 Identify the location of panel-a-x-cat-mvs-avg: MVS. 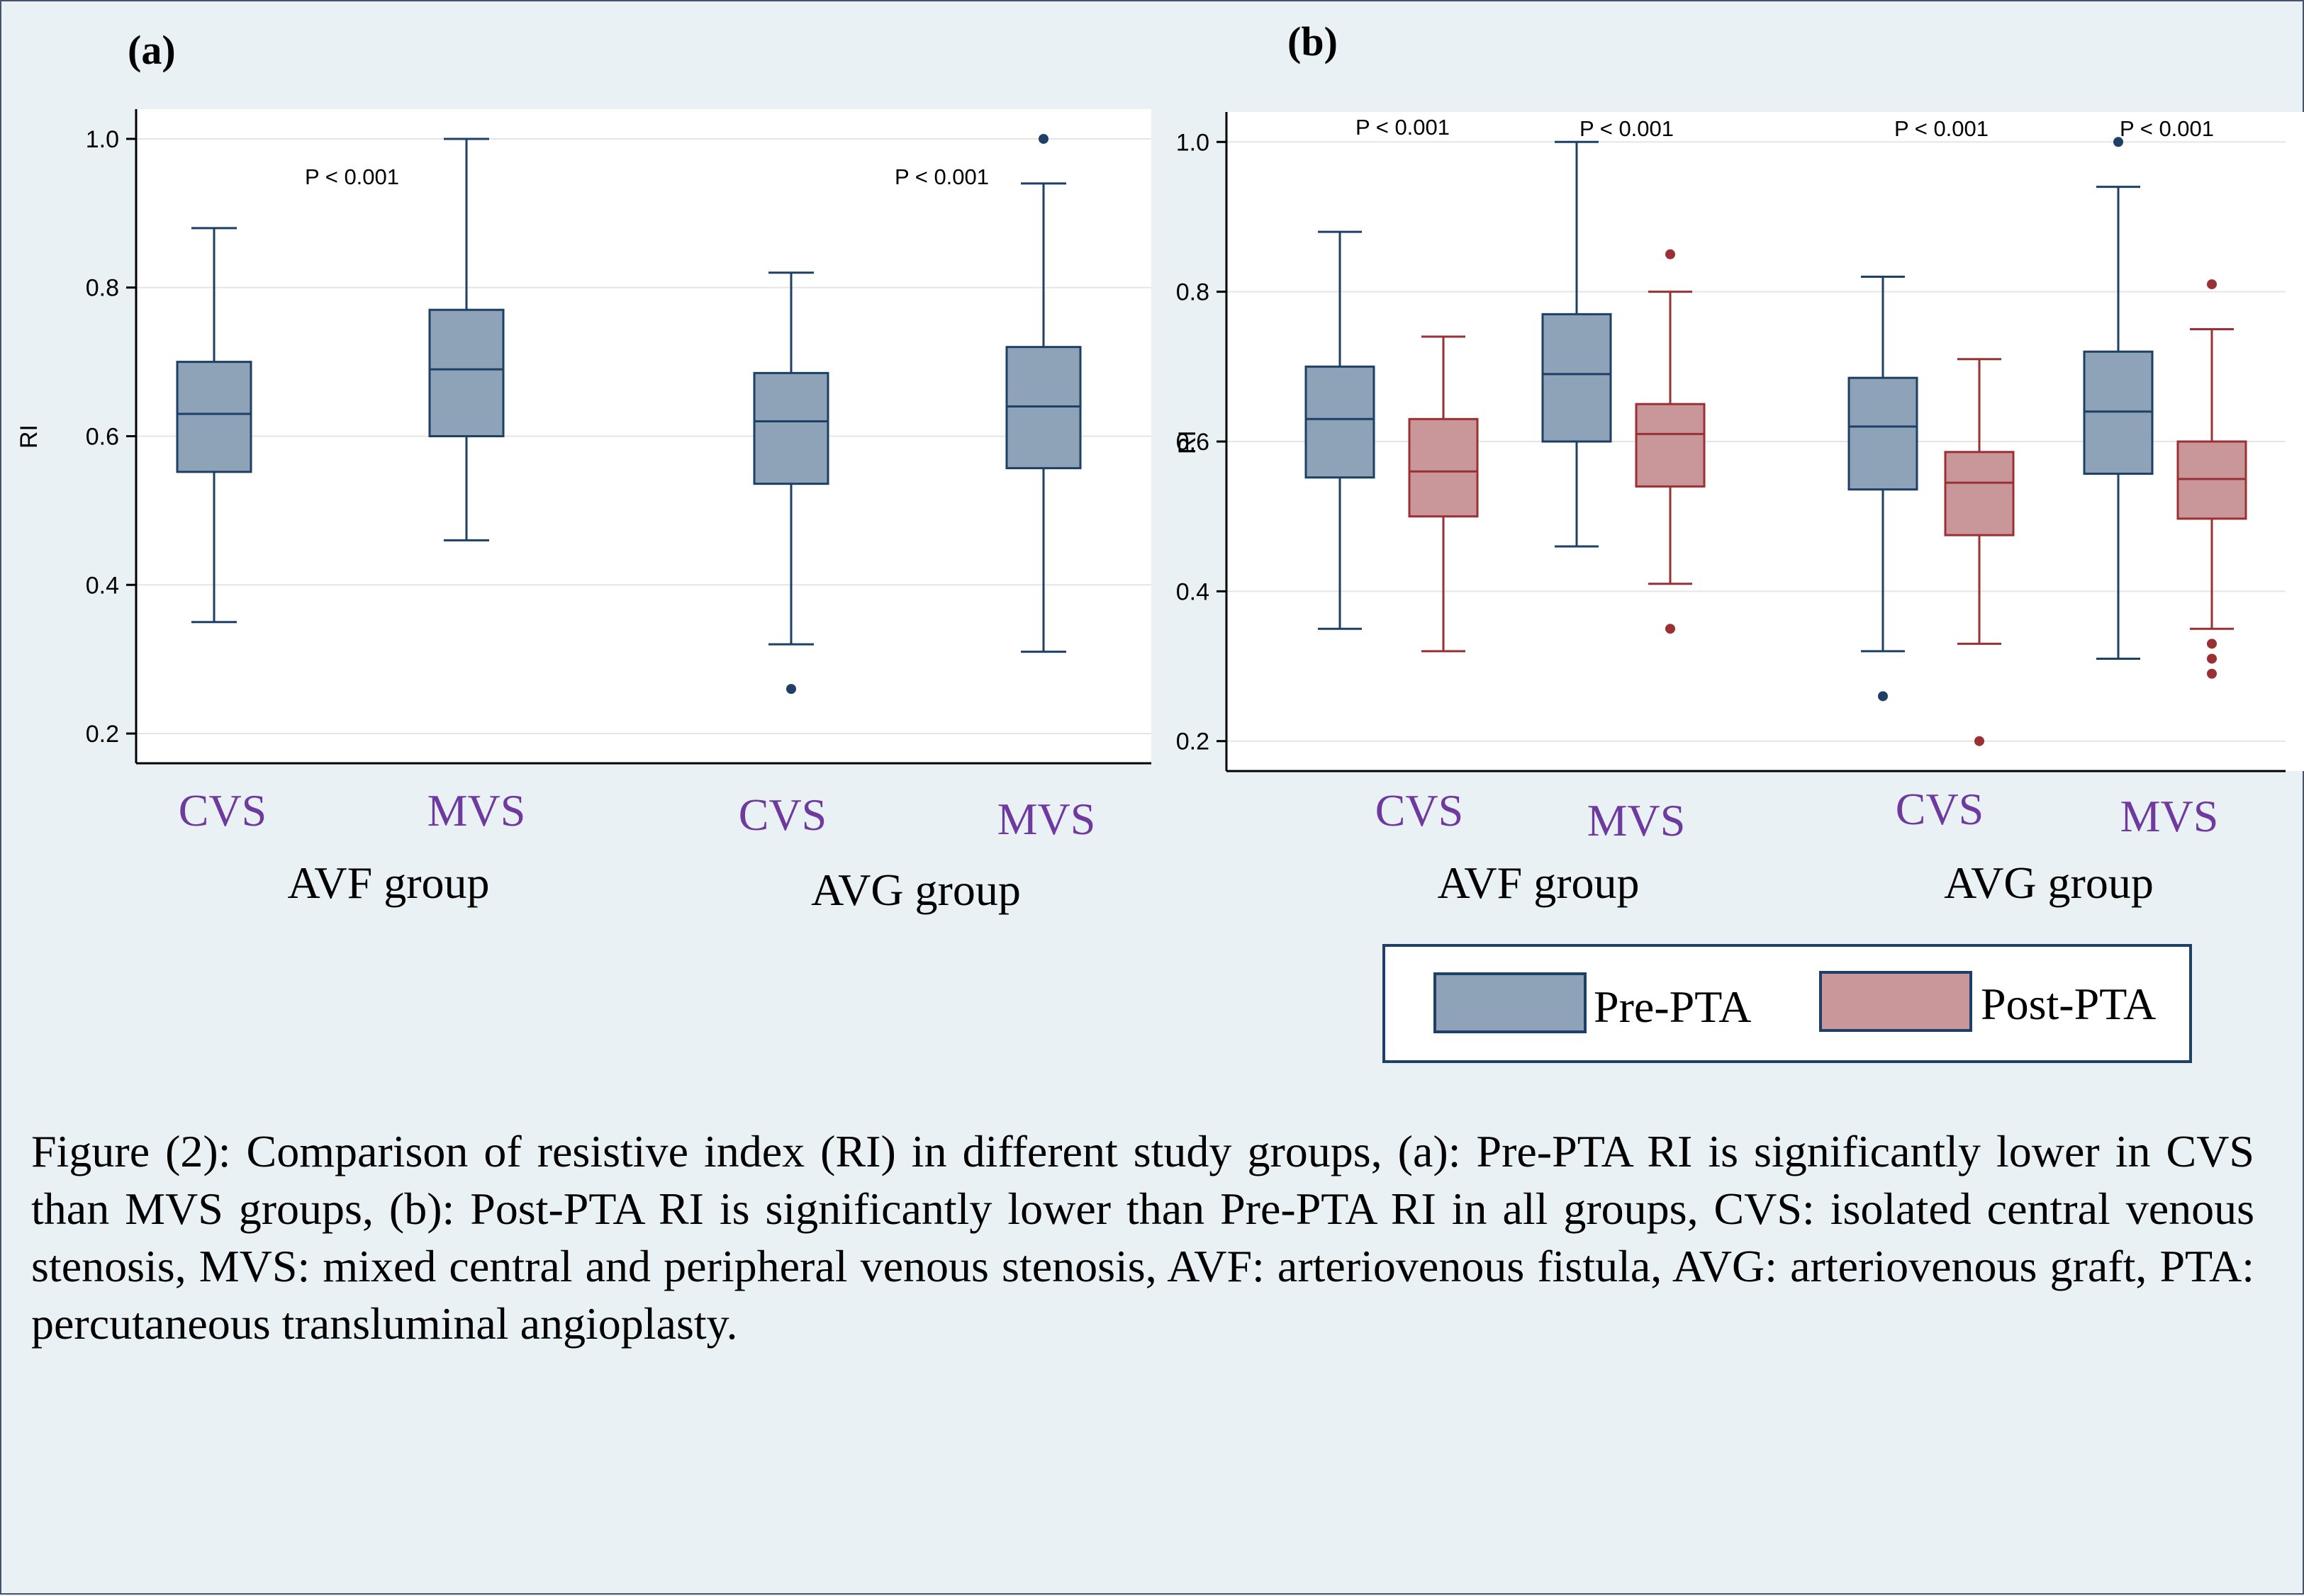
(1046, 819).